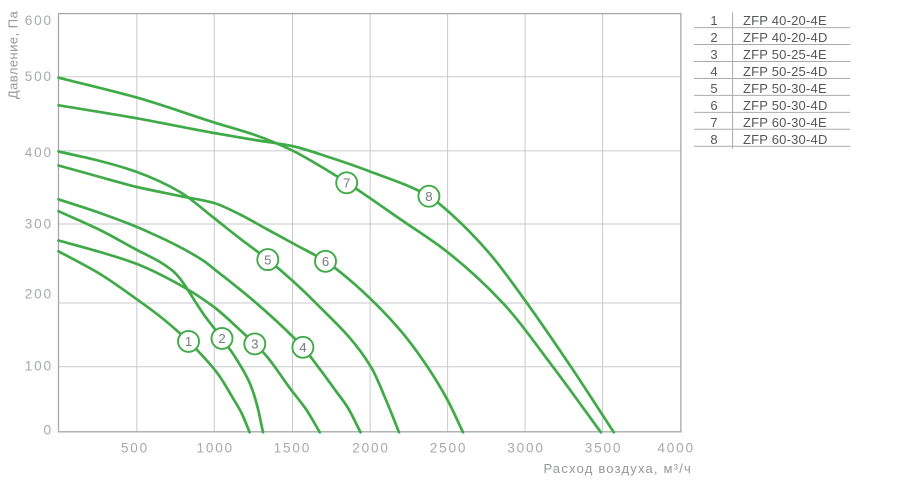 This screenshot has height=487, width=900. What do you see at coordinates (214, 448) in the screenshot?
I see `svg-text: 1000` at bounding box center [214, 448].